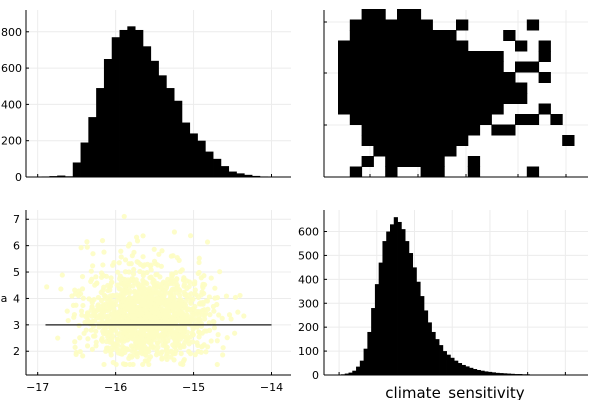 This screenshot has height=400, width=600. Describe the element at coordinates (16, 325) in the screenshot. I see `bottom-left-ytick-label: 3` at that location.